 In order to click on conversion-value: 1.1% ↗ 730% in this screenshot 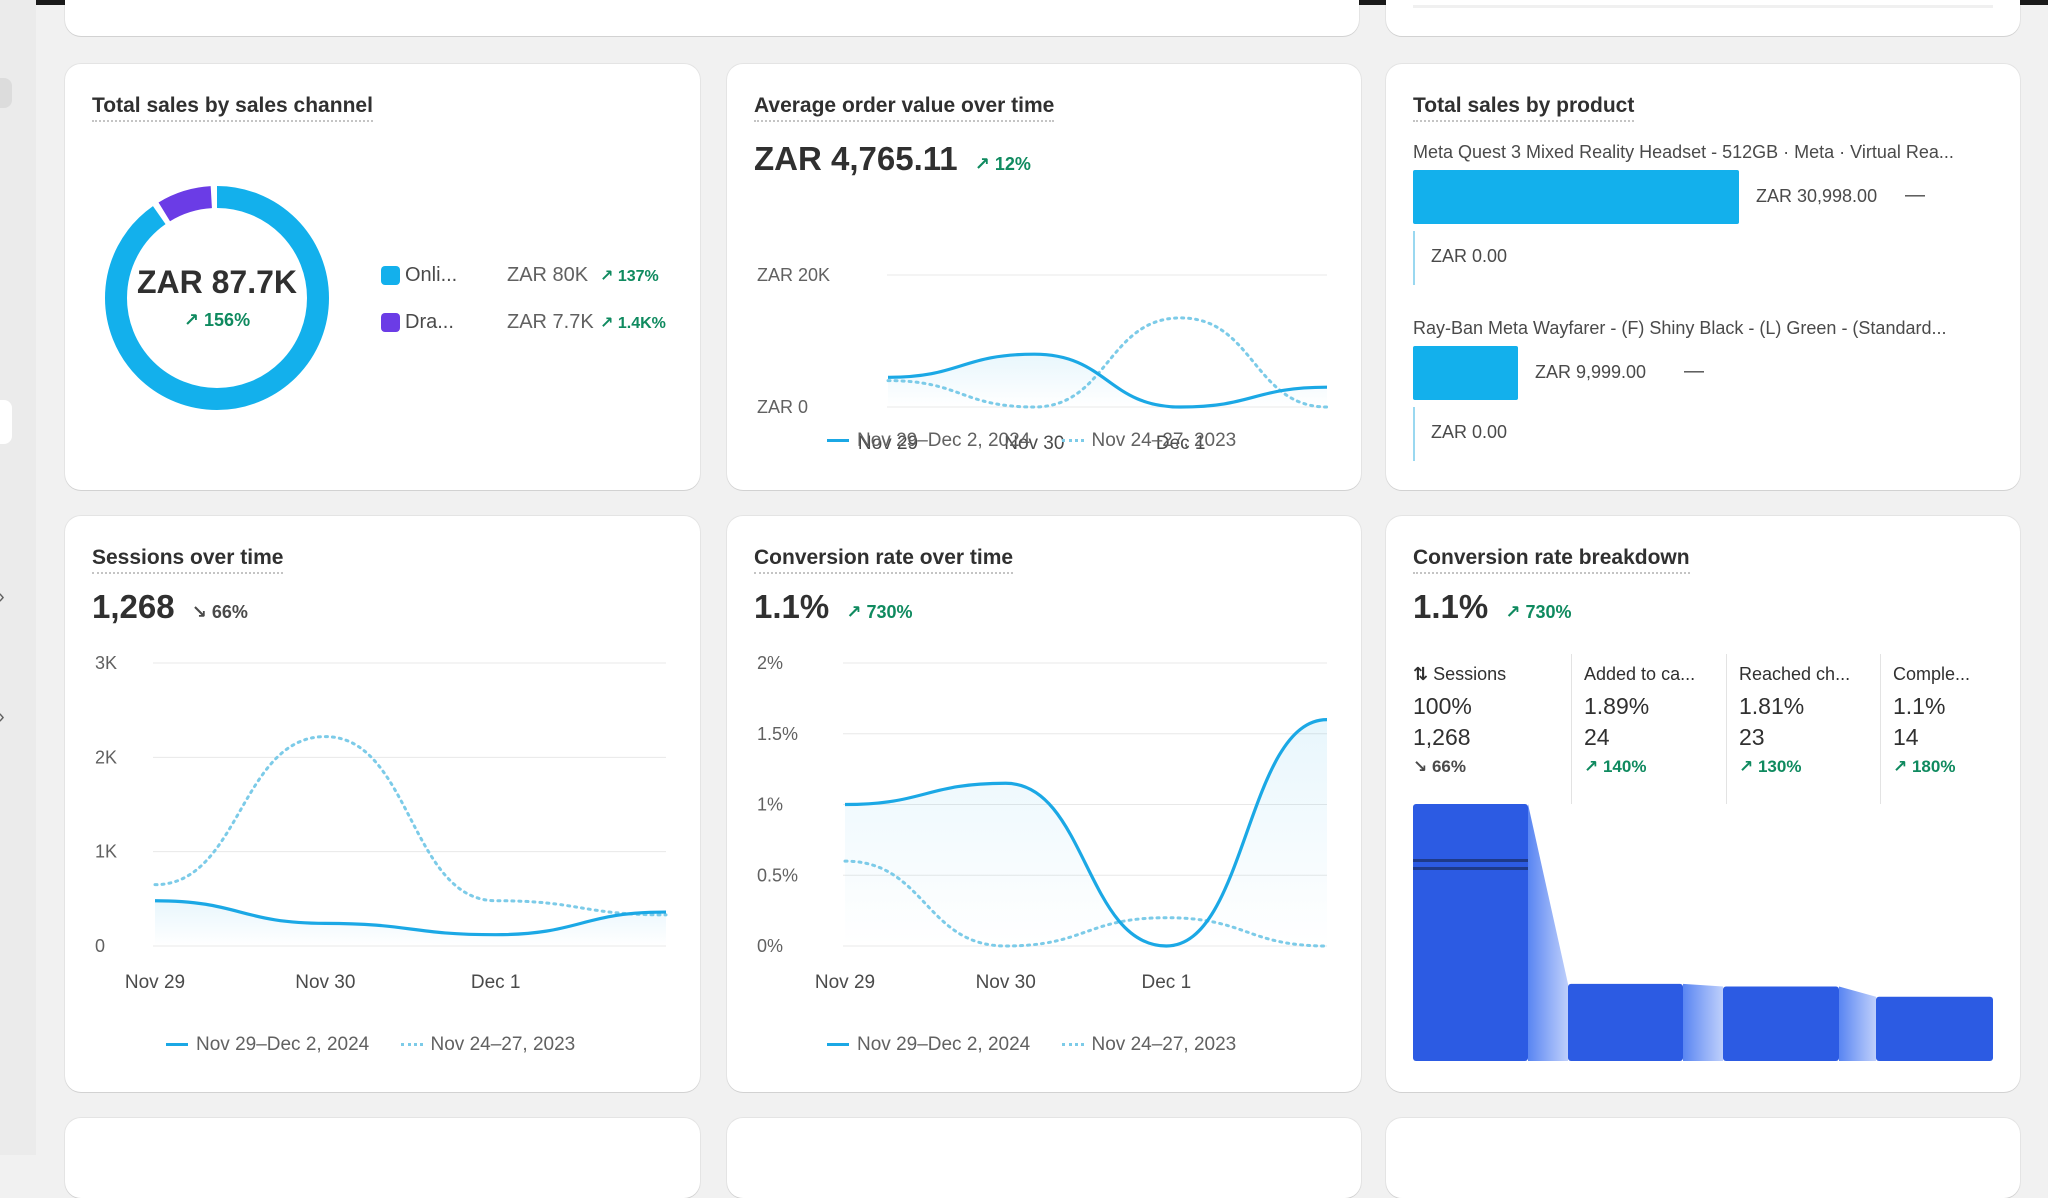, I will do `click(833, 607)`.